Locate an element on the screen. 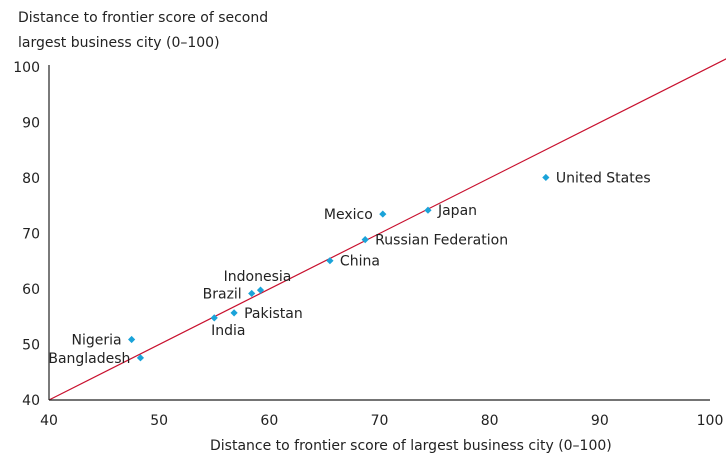  point-label: Indonesia is located at coordinates (258, 277).